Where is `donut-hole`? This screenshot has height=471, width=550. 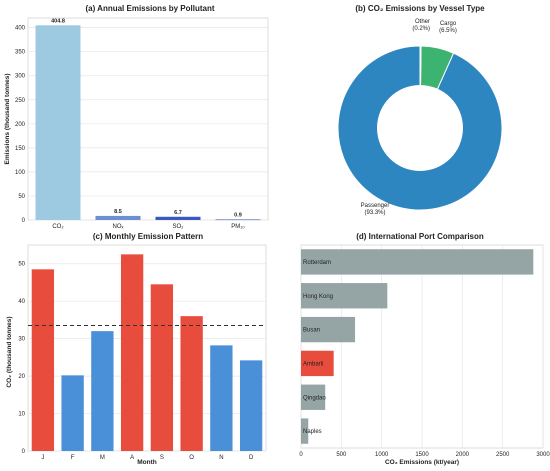
donut-hole is located at coordinates (420, 128).